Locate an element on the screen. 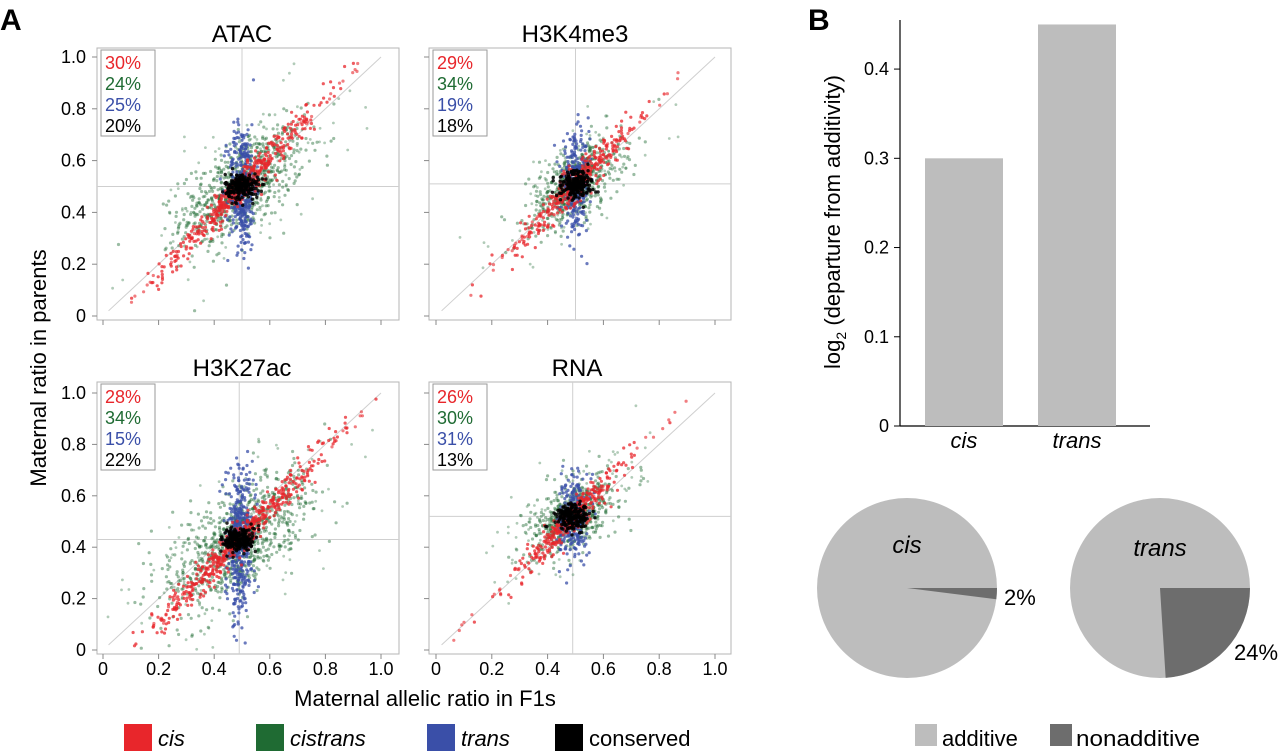 Image resolution: width=1280 pixels, height=751 pixels. y-tick-label: 0 is located at coordinates (81, 650).